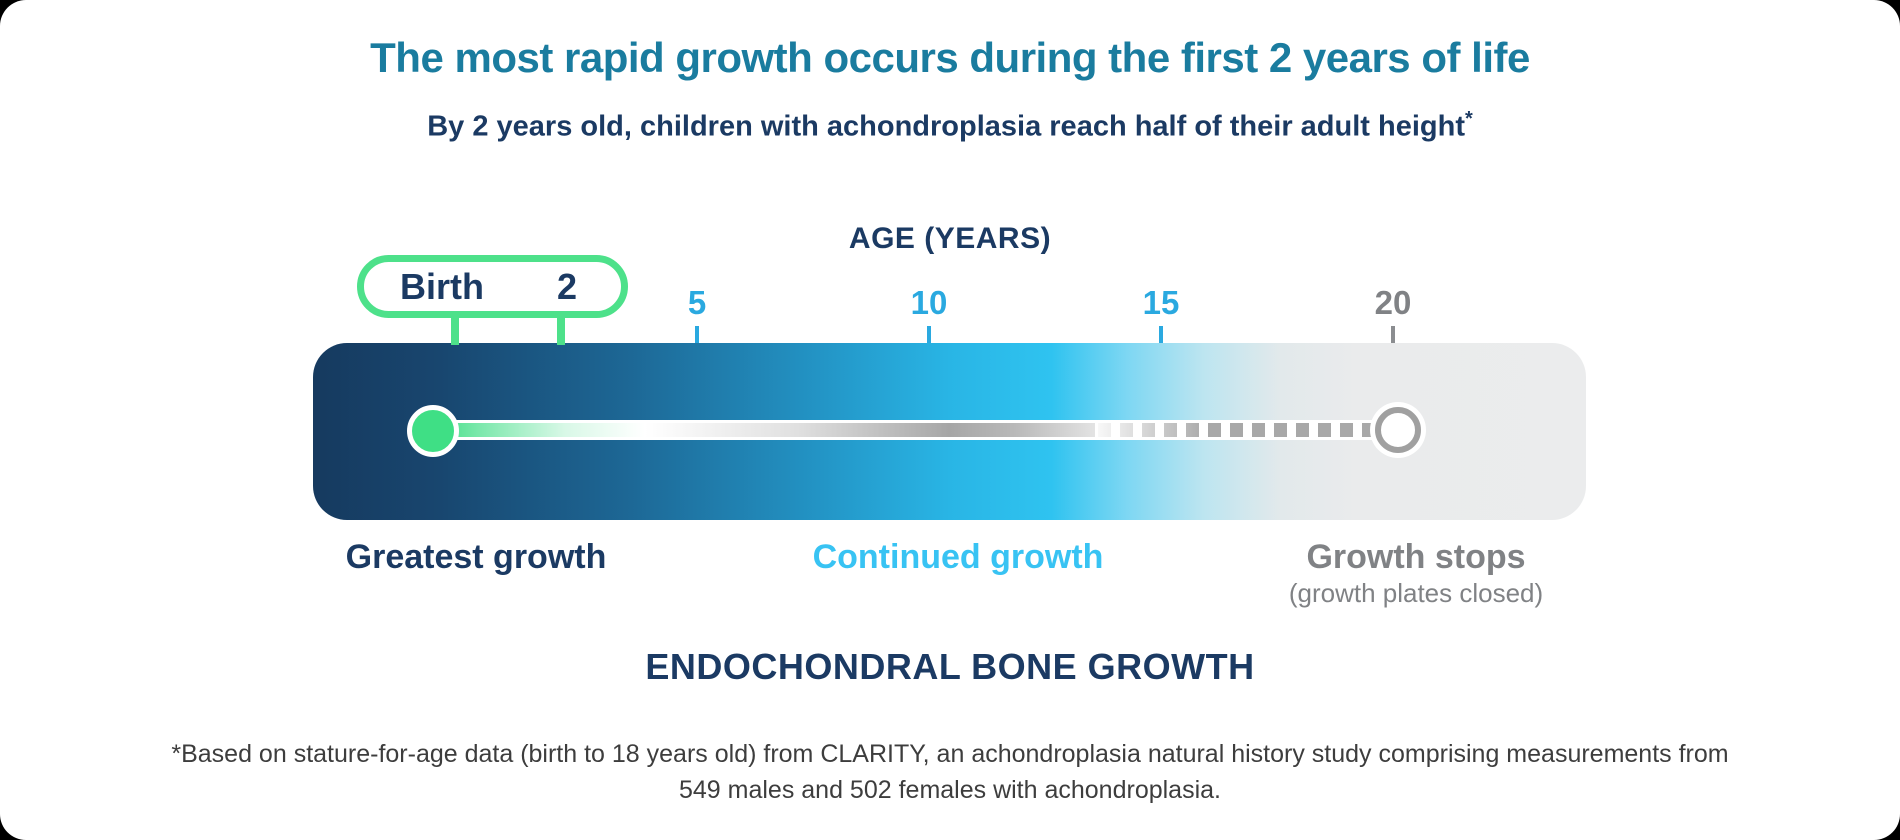 This screenshot has height=840, width=1900. What do you see at coordinates (1468, 119) in the screenshot?
I see `footnote-marker: *` at bounding box center [1468, 119].